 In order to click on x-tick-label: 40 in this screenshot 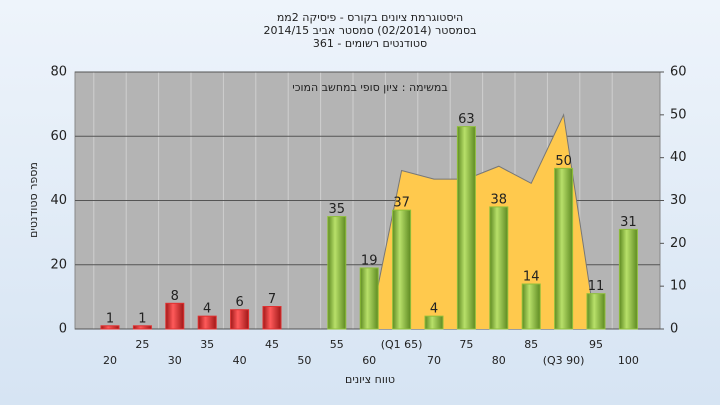, I will do `click(240, 360)`.